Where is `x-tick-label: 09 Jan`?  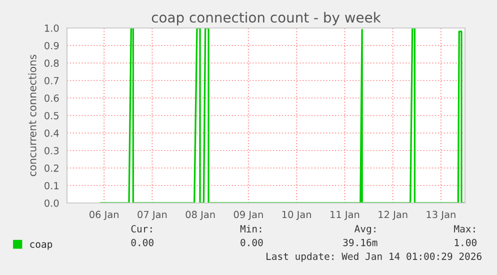 x-tick-label: 09 Jan is located at coordinates (248, 215).